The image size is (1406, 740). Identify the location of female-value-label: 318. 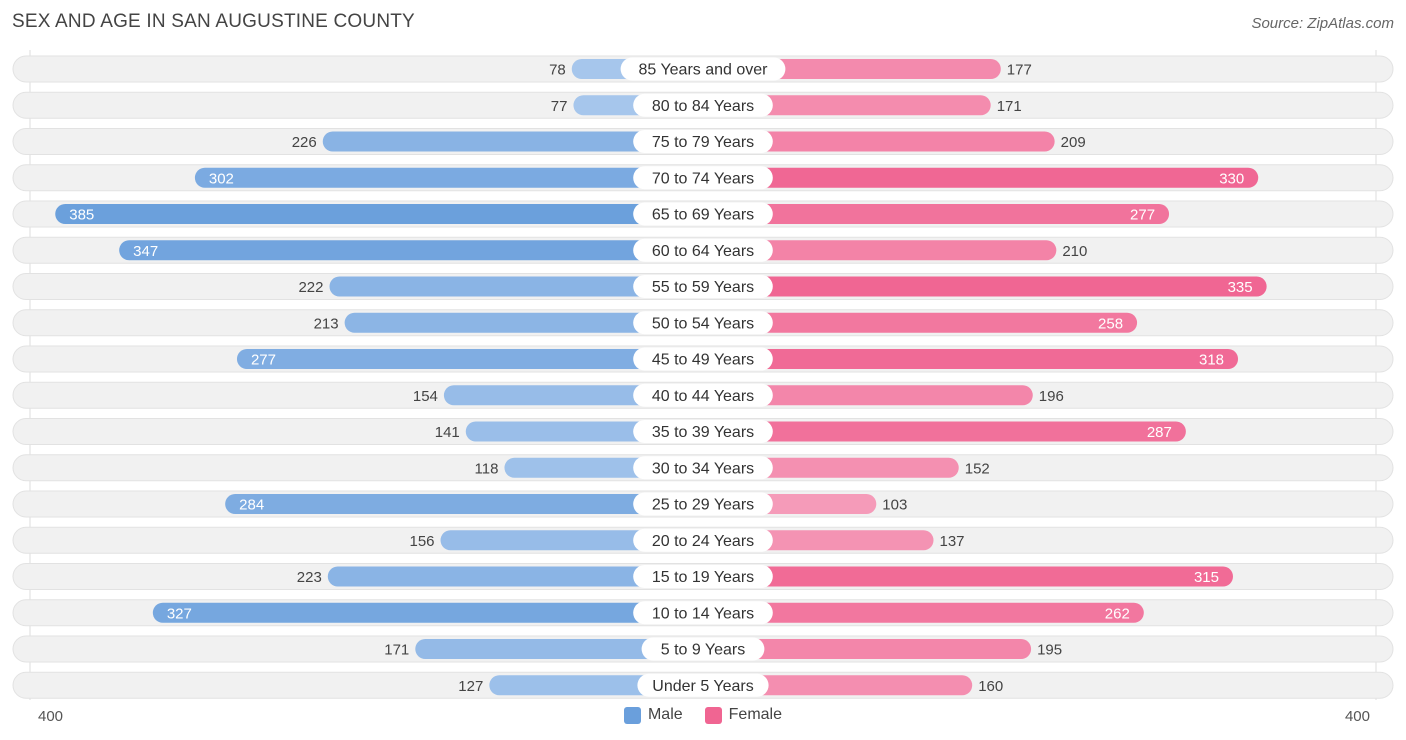
(1211, 360).